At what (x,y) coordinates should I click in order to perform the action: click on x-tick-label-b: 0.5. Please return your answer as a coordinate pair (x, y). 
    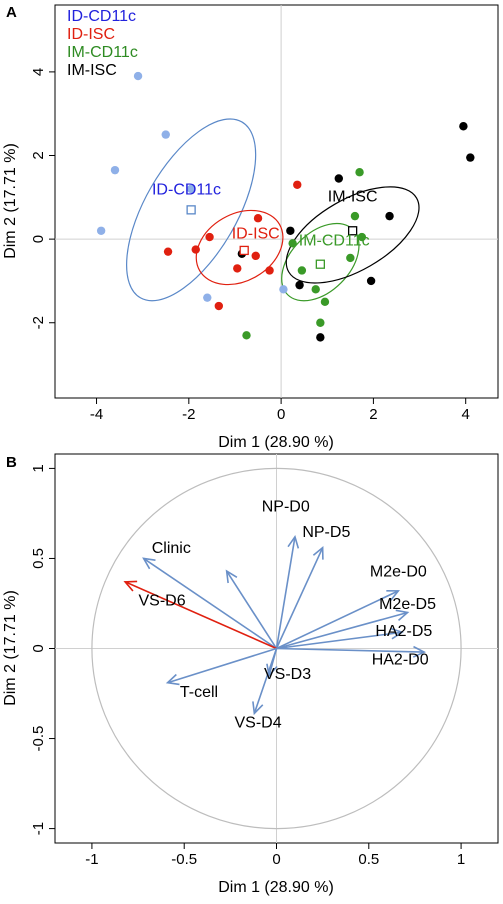
    Looking at the image, I should click on (368, 859).